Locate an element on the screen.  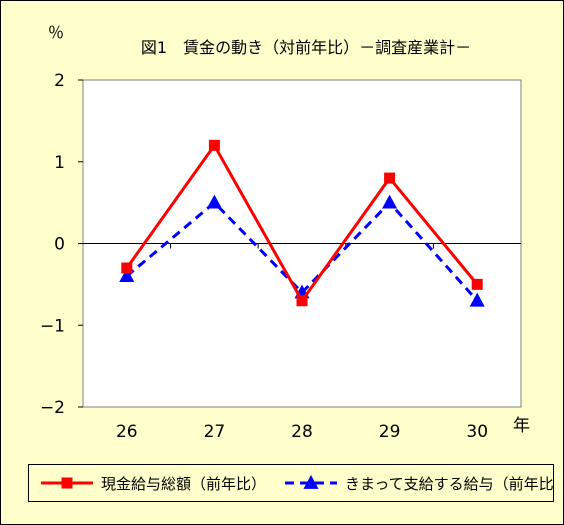
x-tick-label: 30 is located at coordinates (477, 432).